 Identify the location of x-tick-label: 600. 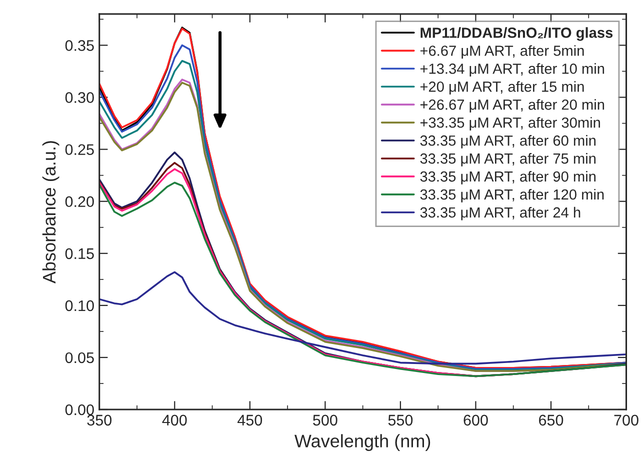
(476, 420).